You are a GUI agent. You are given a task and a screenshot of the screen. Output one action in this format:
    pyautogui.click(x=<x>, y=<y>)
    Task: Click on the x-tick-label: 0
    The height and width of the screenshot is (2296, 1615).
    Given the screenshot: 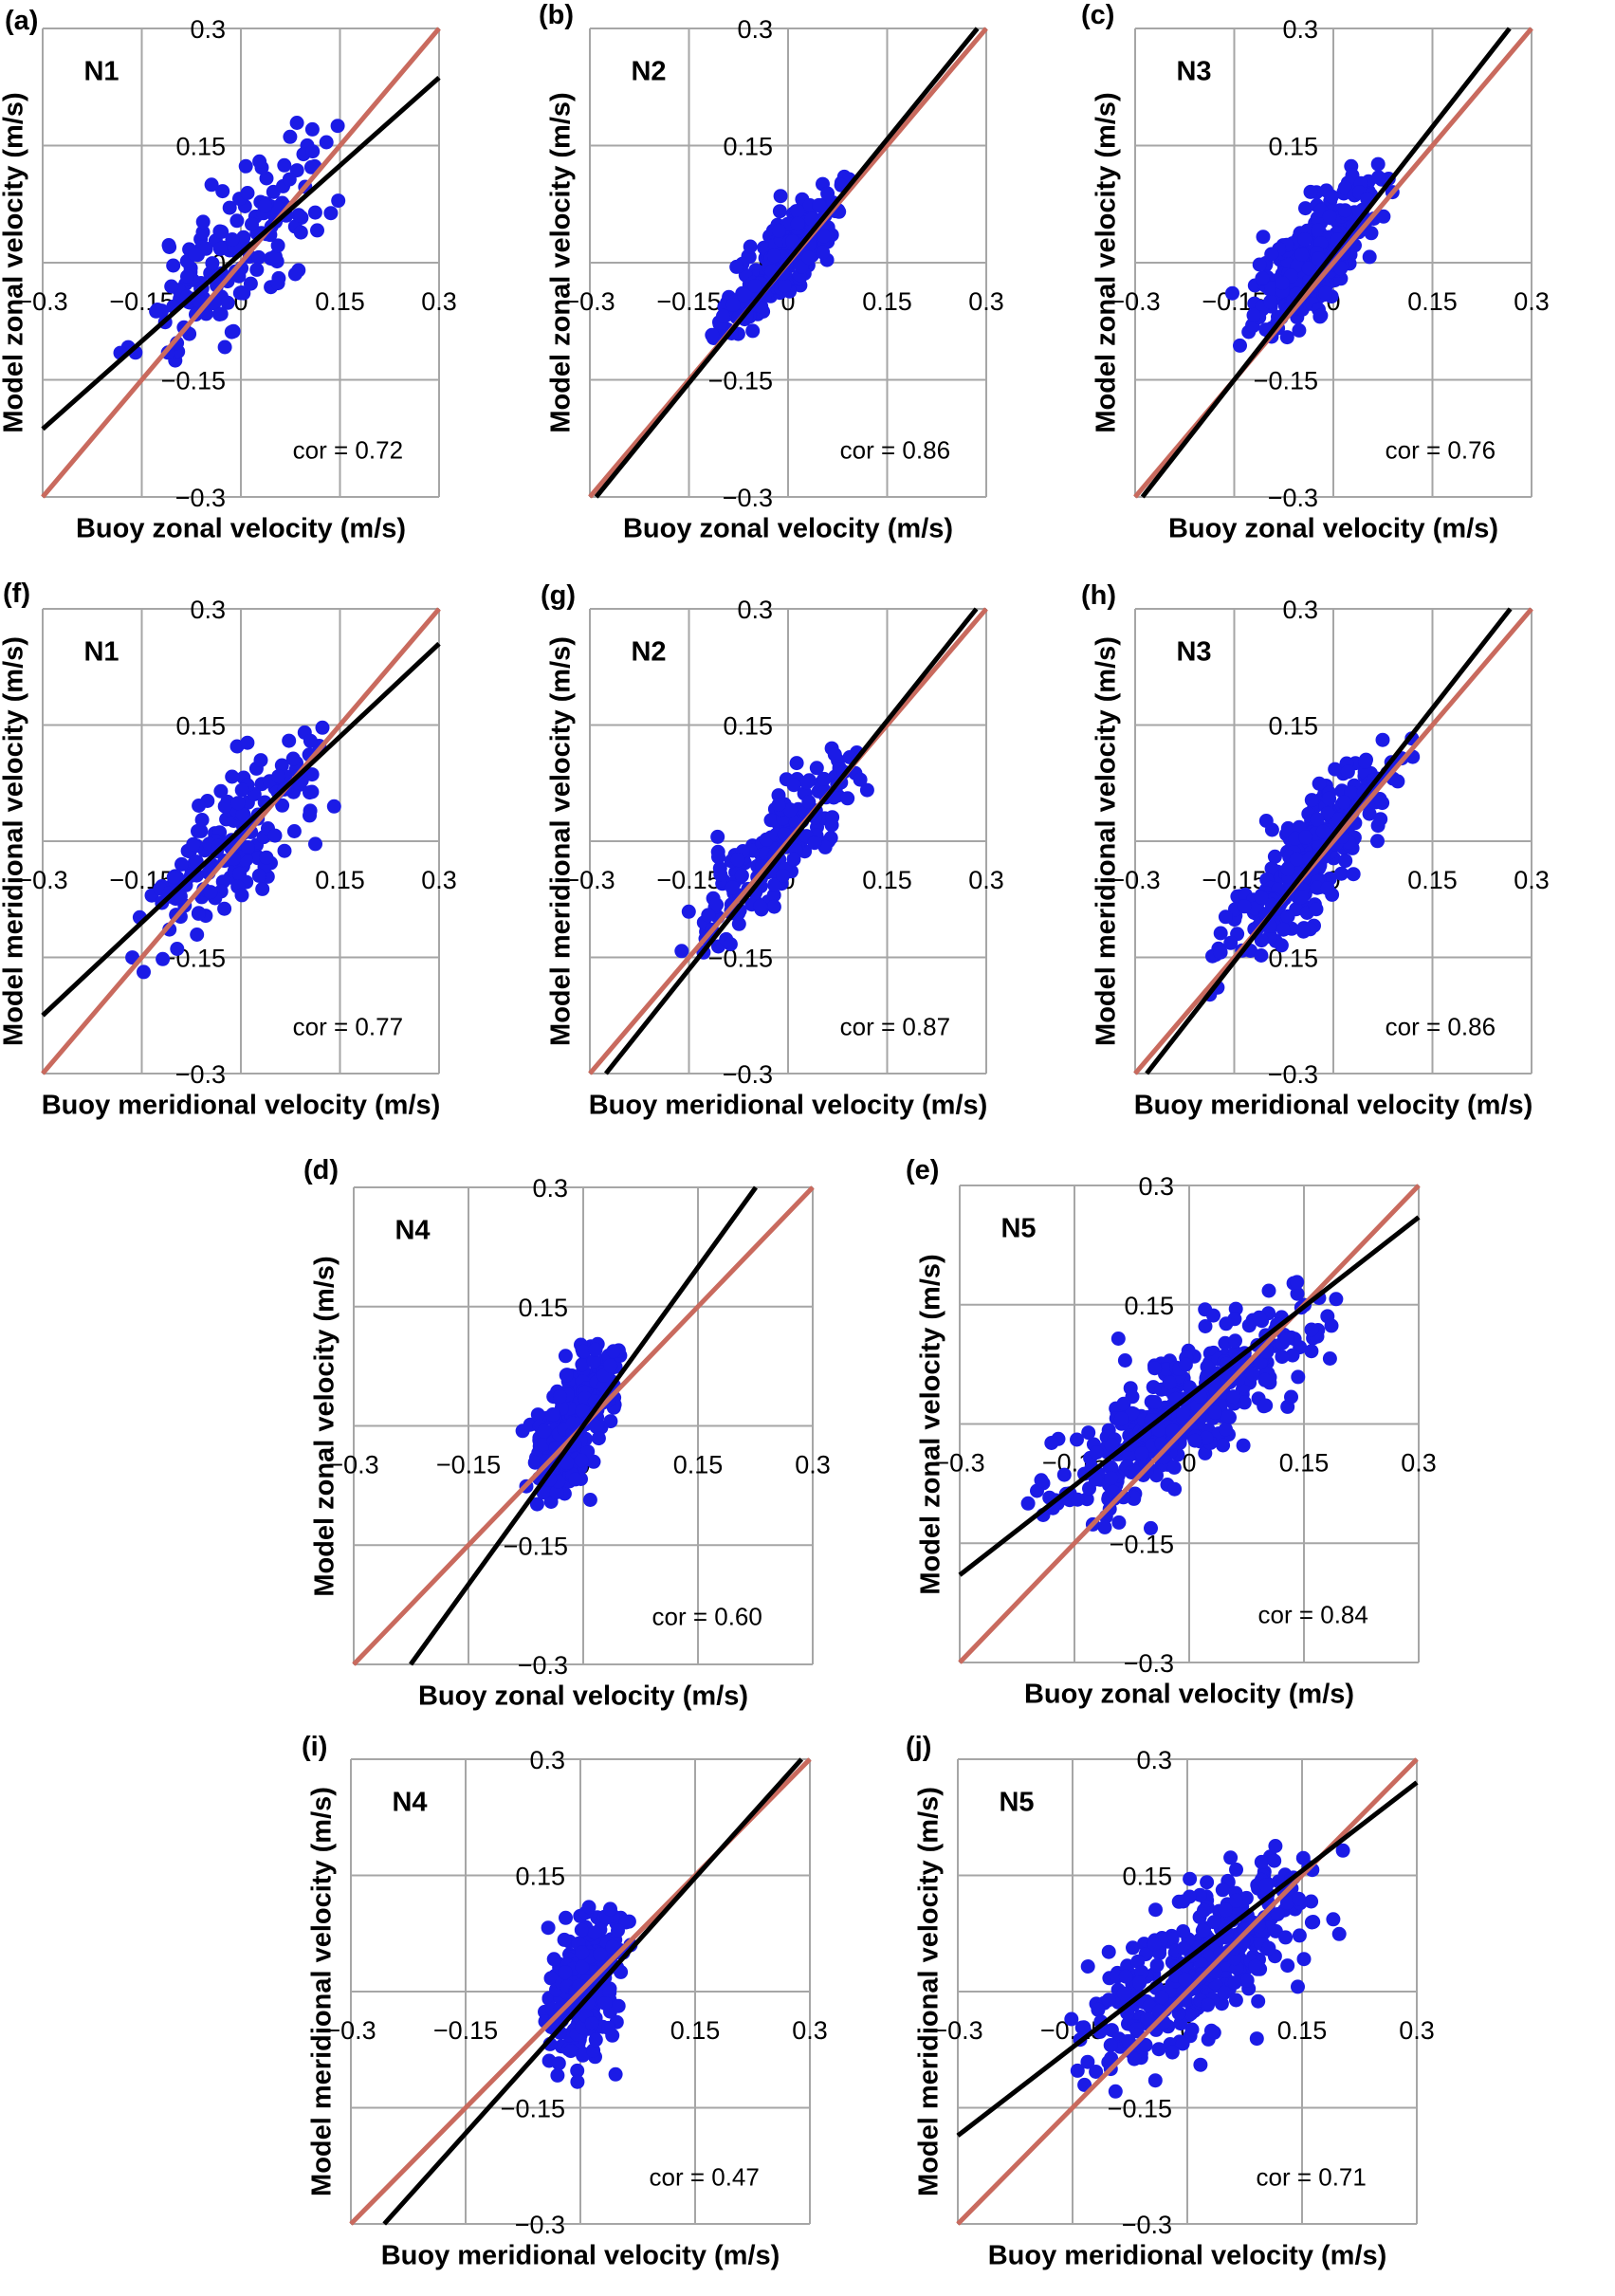 What is the action you would take?
    pyautogui.click(x=241, y=880)
    